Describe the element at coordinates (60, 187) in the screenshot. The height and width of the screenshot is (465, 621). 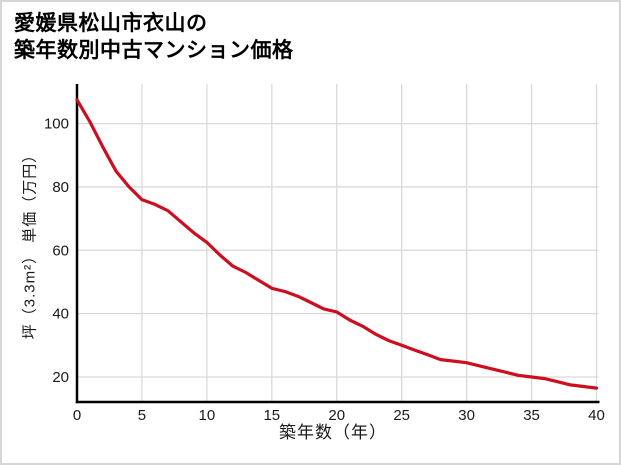
I see `y-tick-label: 80` at that location.